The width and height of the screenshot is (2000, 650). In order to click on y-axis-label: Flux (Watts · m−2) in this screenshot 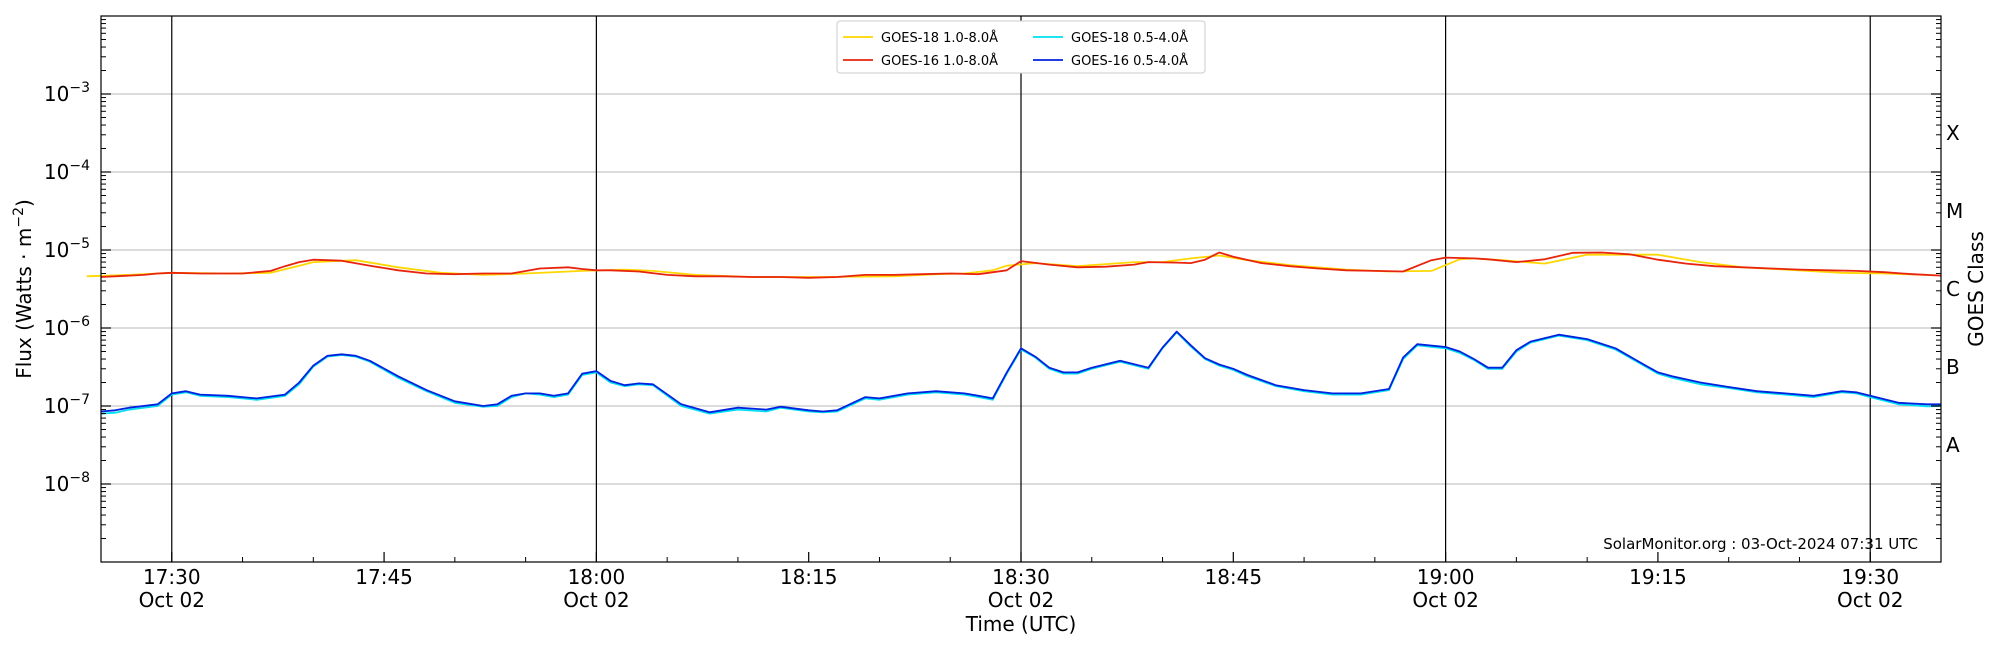, I will do `click(23, 289)`.